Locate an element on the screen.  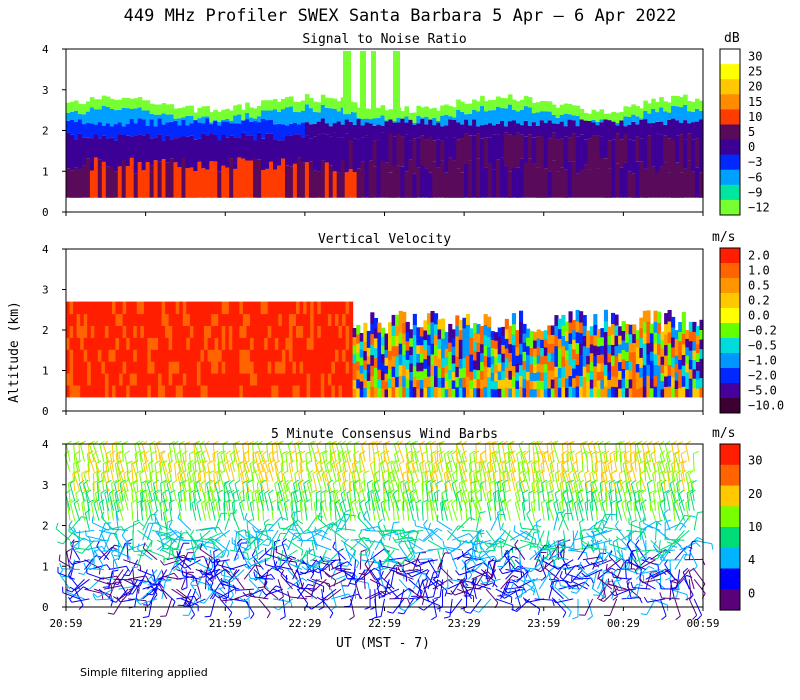
panel-title: 5 Minute Consensus Wind Barbs is located at coordinates (384, 434).